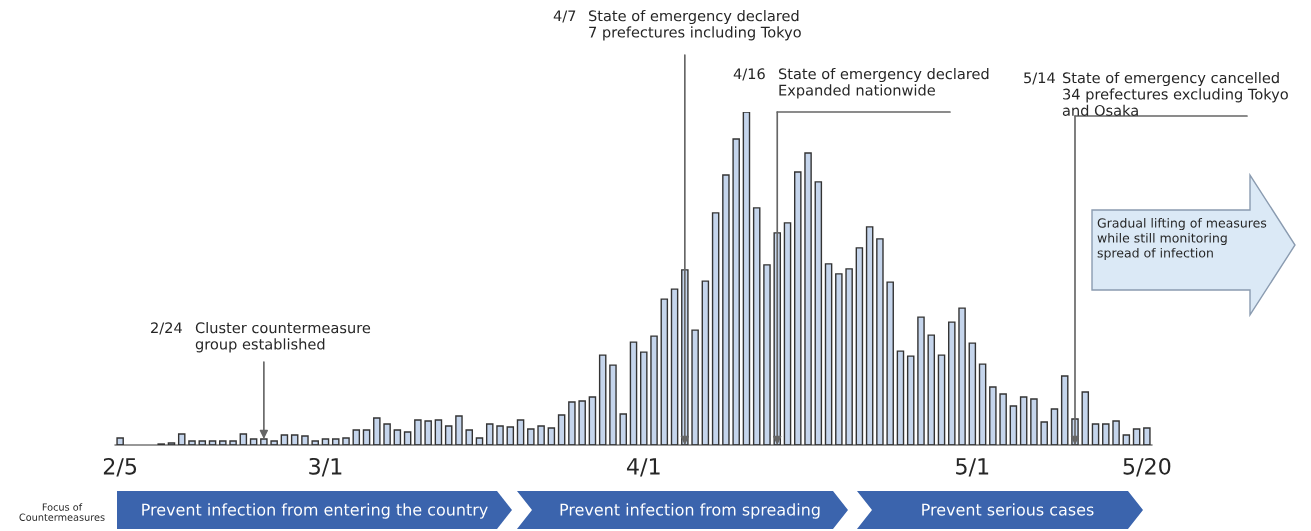 The image size is (1311, 531). What do you see at coordinates (643, 467) in the screenshot?
I see `x-tick-label: 4/1` at bounding box center [643, 467].